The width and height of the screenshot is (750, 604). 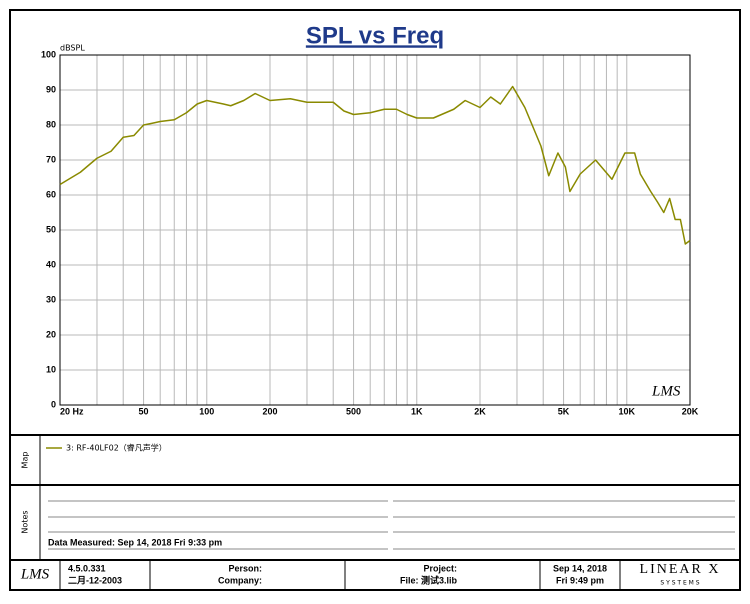 What do you see at coordinates (116, 448) in the screenshot?
I see `legend-entry: 3: RF-40LF02（睿凡声学）` at bounding box center [116, 448].